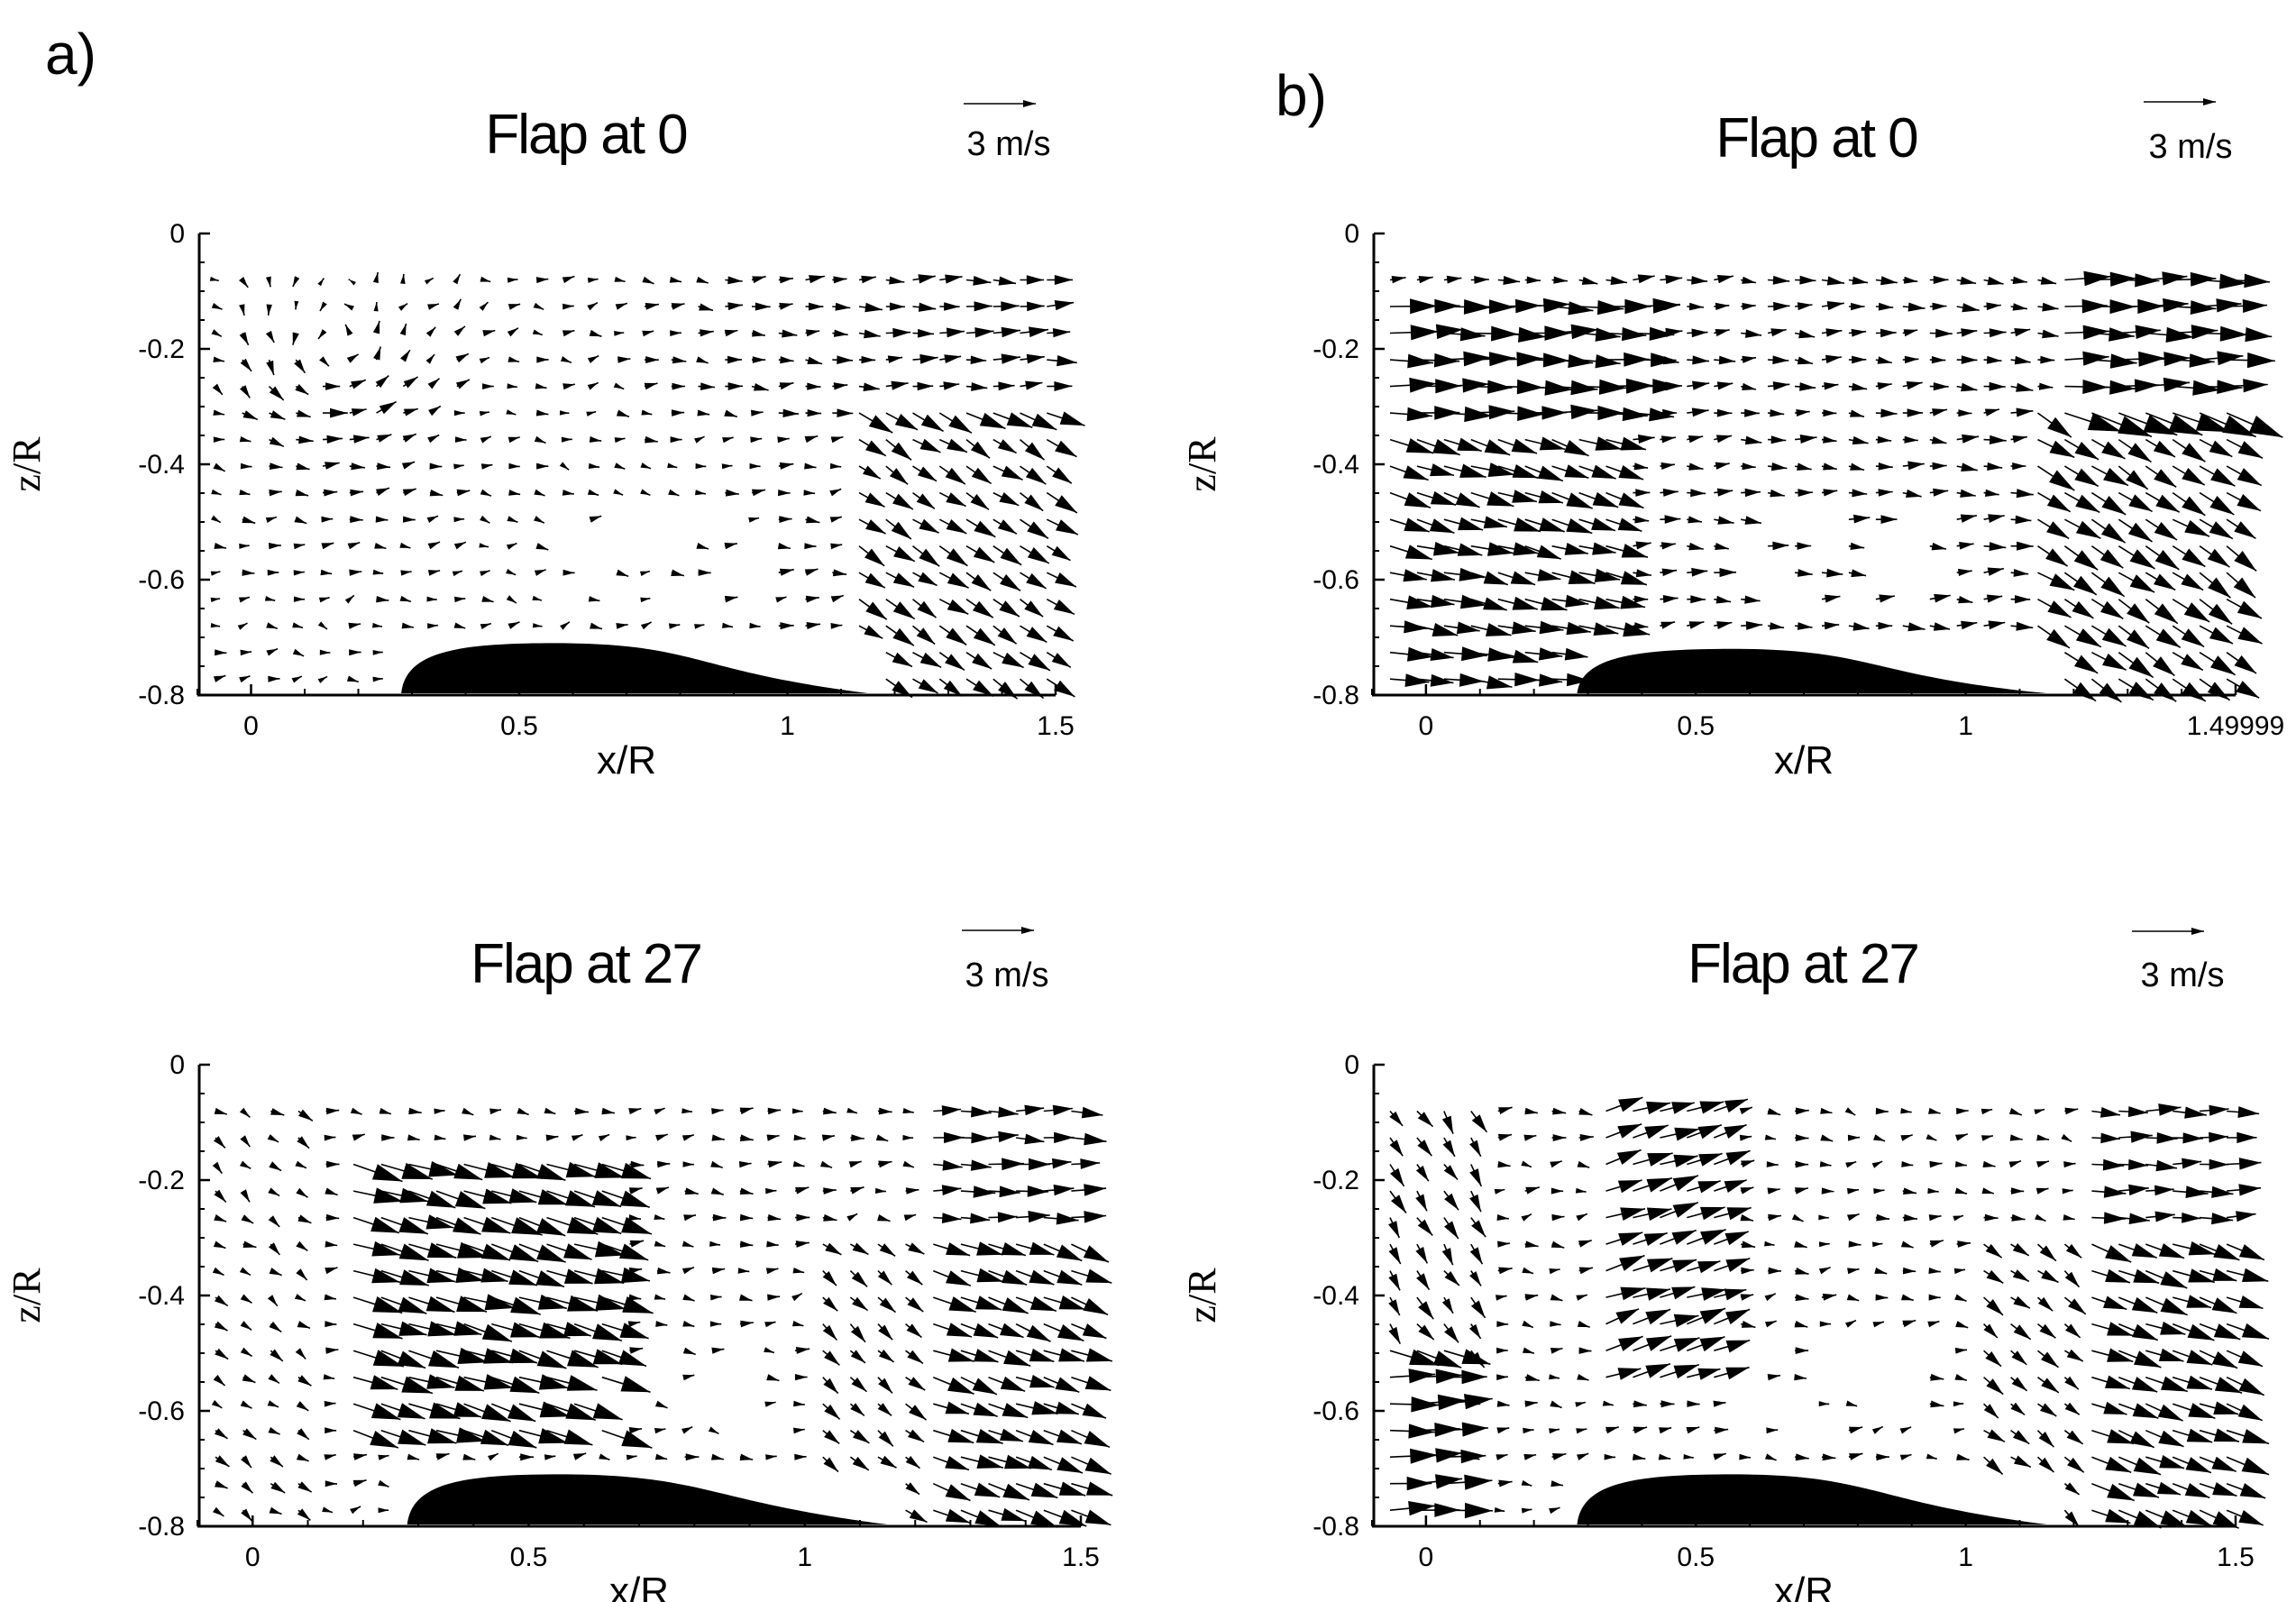 The height and width of the screenshot is (1602, 2296). Describe the element at coordinates (1081, 1557) in the screenshot. I see `x-tick-label: 1.5` at that location.